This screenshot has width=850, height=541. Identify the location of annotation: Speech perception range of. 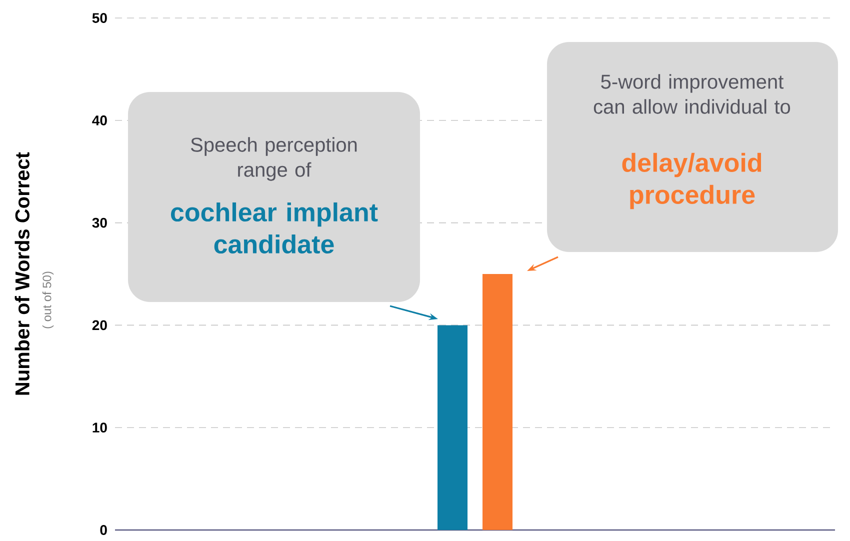
(273, 159).